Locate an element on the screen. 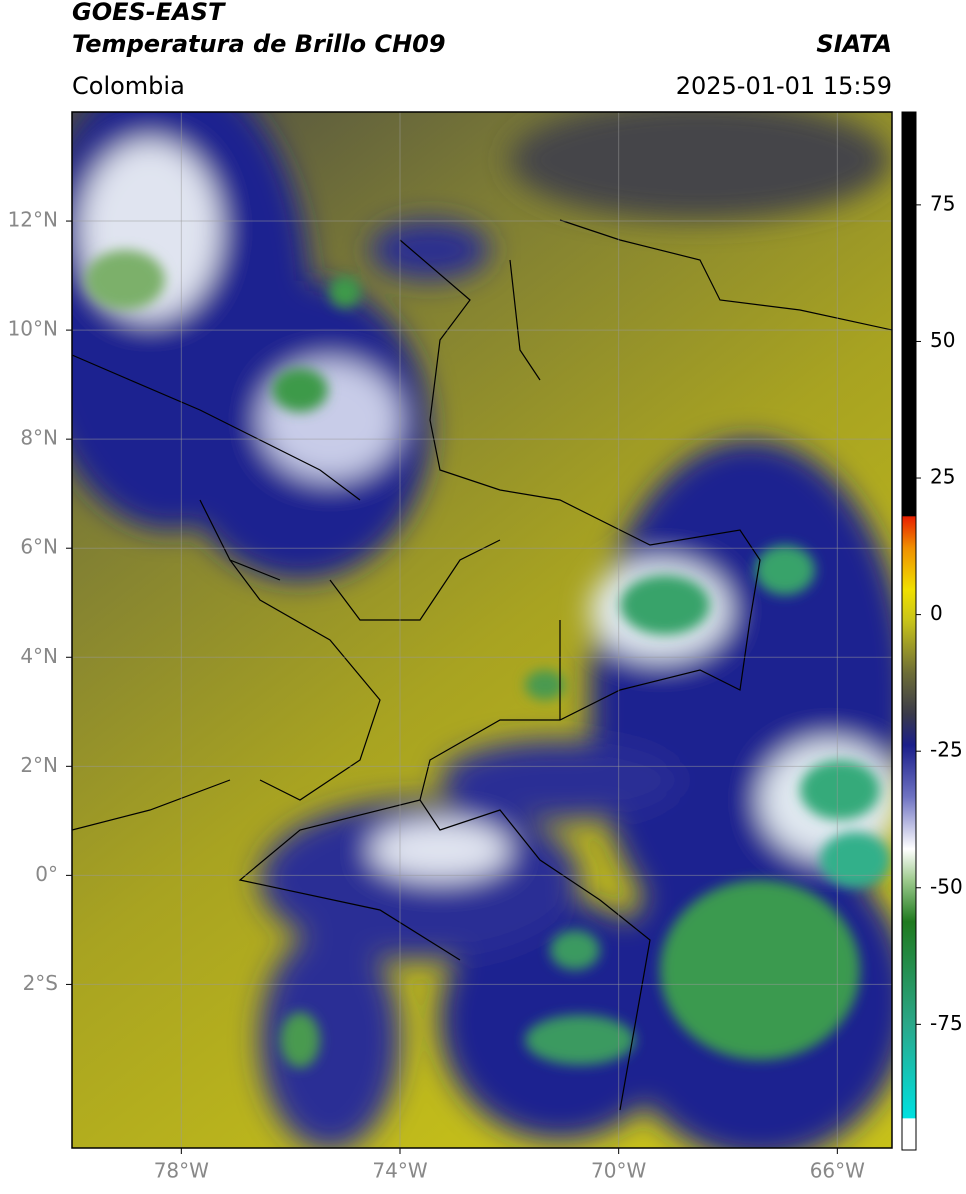 The image size is (966, 1194). y-tick-label: 2°S is located at coordinates (40, 983).